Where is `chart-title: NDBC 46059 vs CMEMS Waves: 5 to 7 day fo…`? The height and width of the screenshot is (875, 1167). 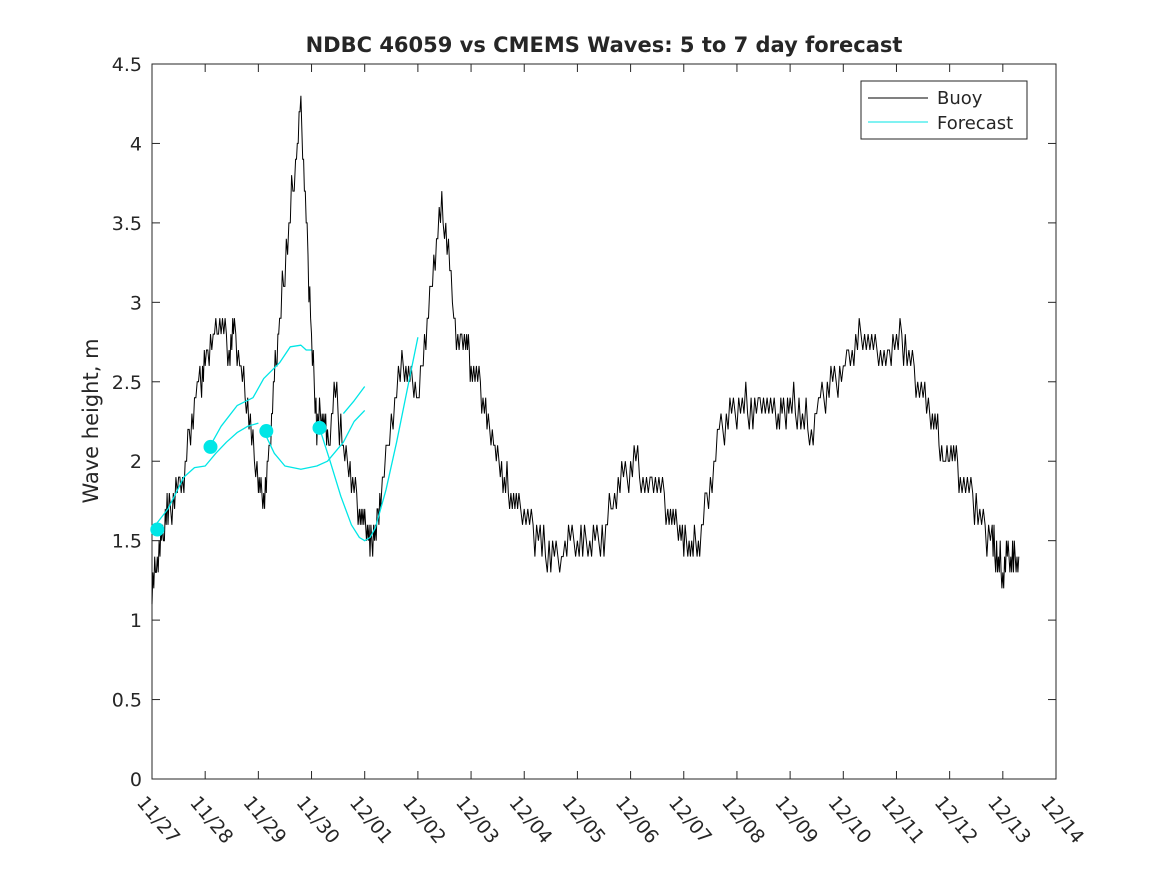
chart-title: NDBC 46059 vs CMEMS Waves: 5 to 7 day fo… is located at coordinates (604, 45).